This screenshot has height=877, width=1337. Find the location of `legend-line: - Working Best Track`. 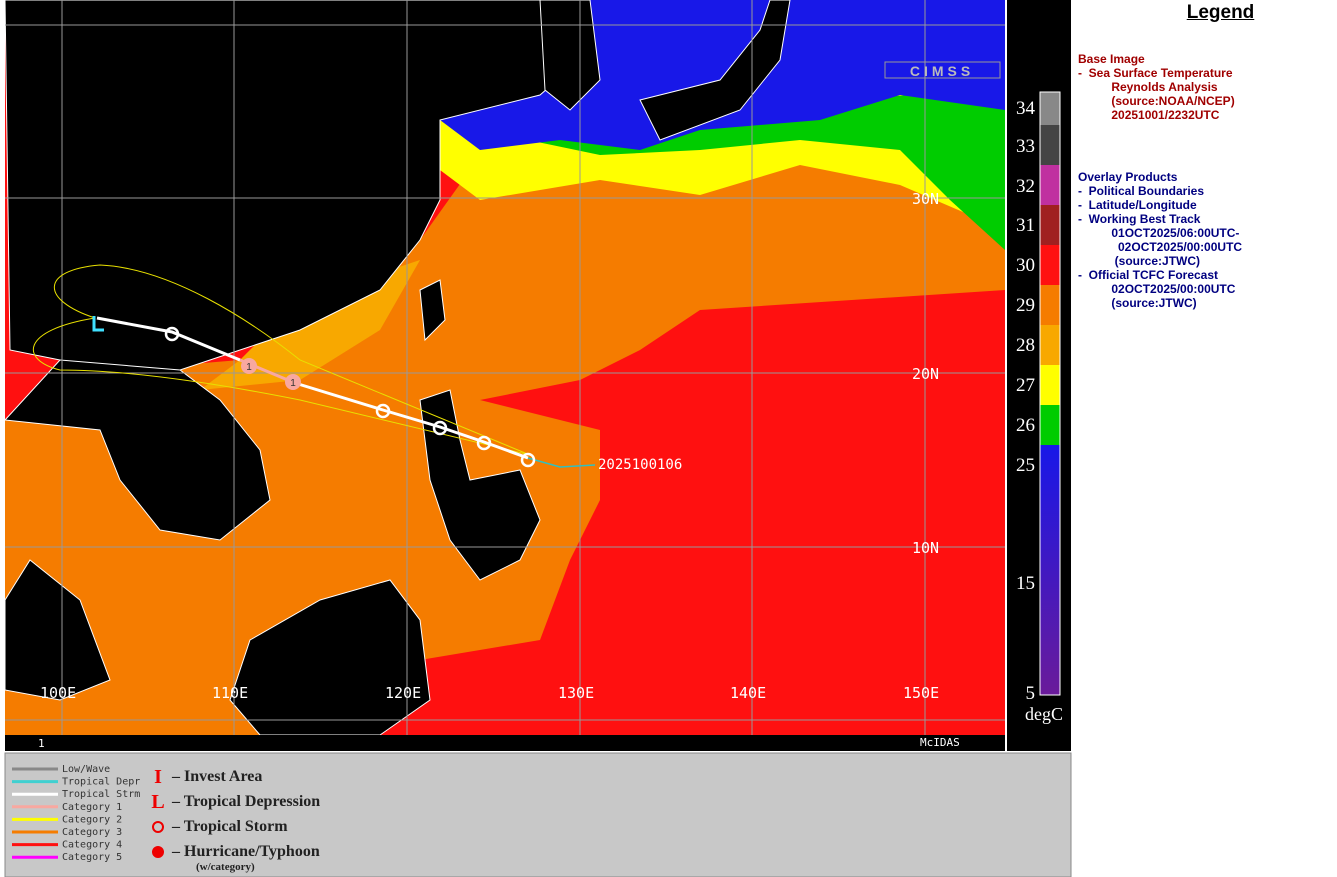

legend-line: - Working Best Track is located at coordinates (1139, 219).